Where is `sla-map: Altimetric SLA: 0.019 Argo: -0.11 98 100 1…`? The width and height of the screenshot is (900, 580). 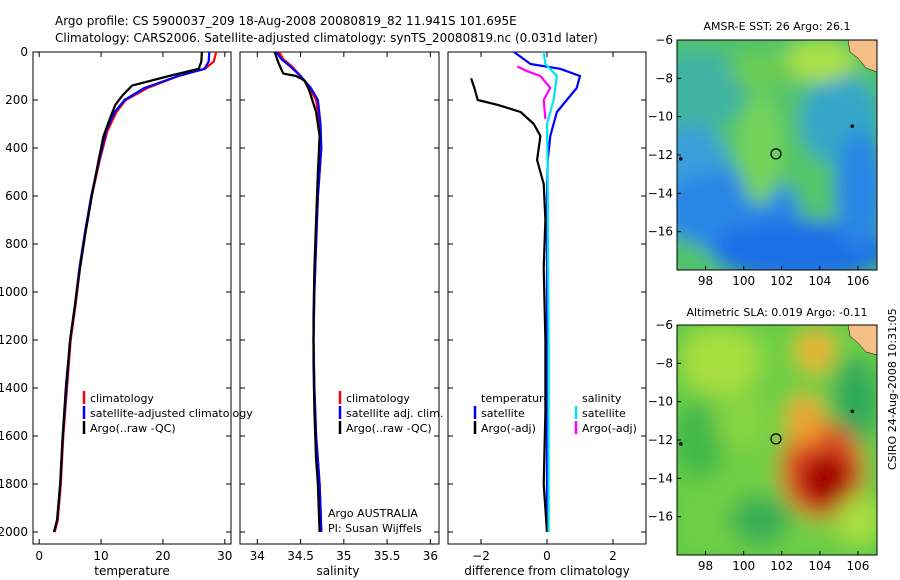
sla-map: Altimetric SLA: 0.019 Argo: -0.11 98 100 1… is located at coordinates (763, 439).